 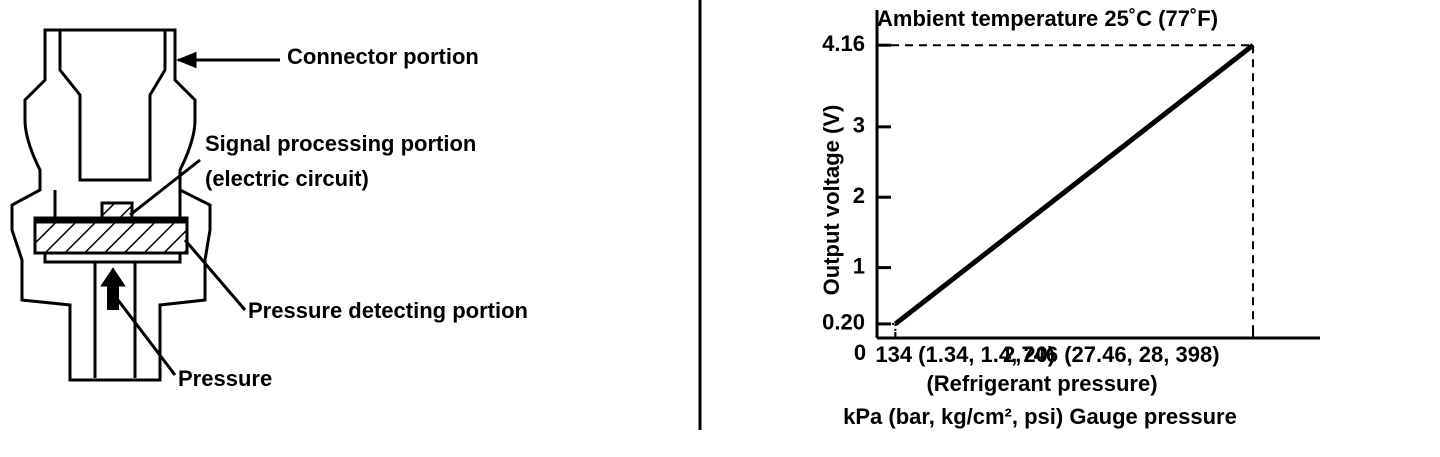 What do you see at coordinates (843, 43) in the screenshot?
I see `y-tick-label: 4.16` at bounding box center [843, 43].